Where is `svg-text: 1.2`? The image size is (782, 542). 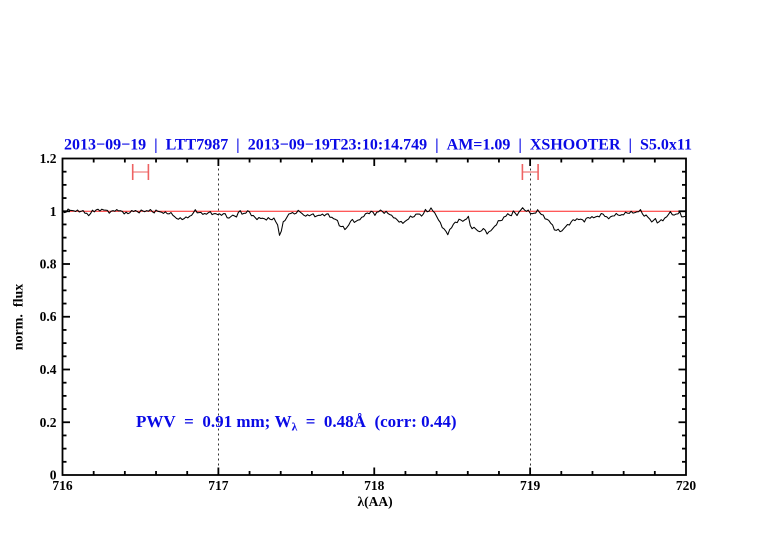
svg-text: 1.2 is located at coordinates (48, 158).